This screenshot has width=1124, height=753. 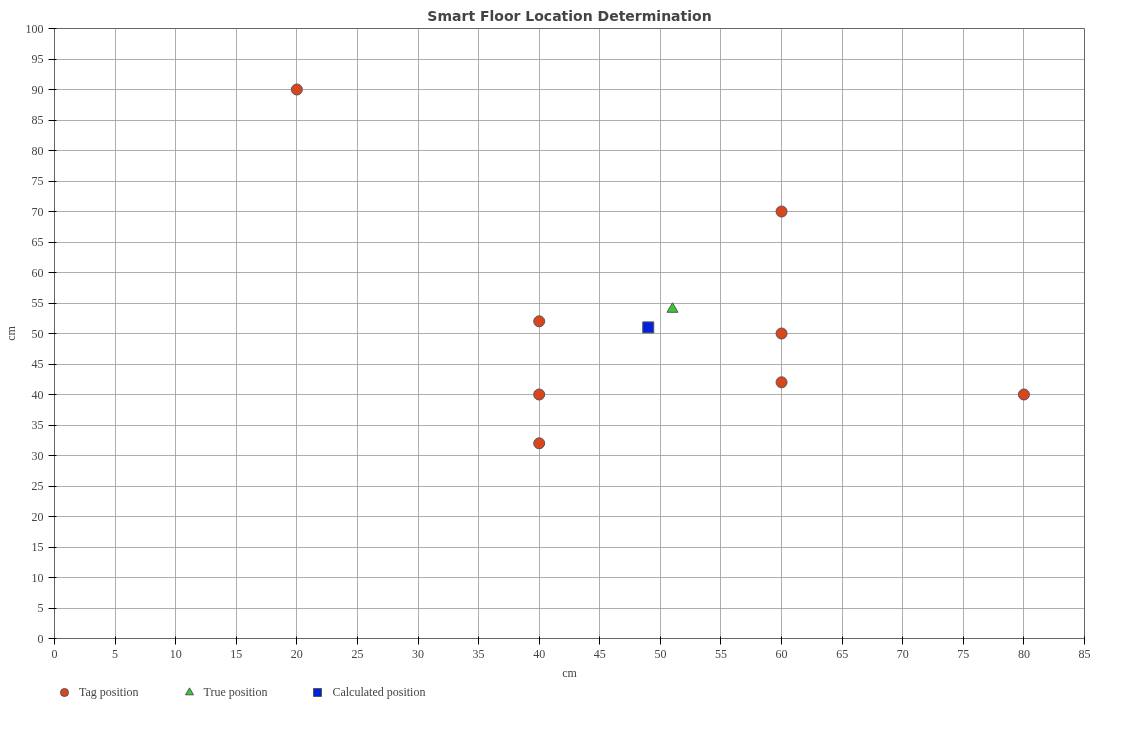 What do you see at coordinates (37, 303) in the screenshot?
I see `y-tick-label: 55` at bounding box center [37, 303].